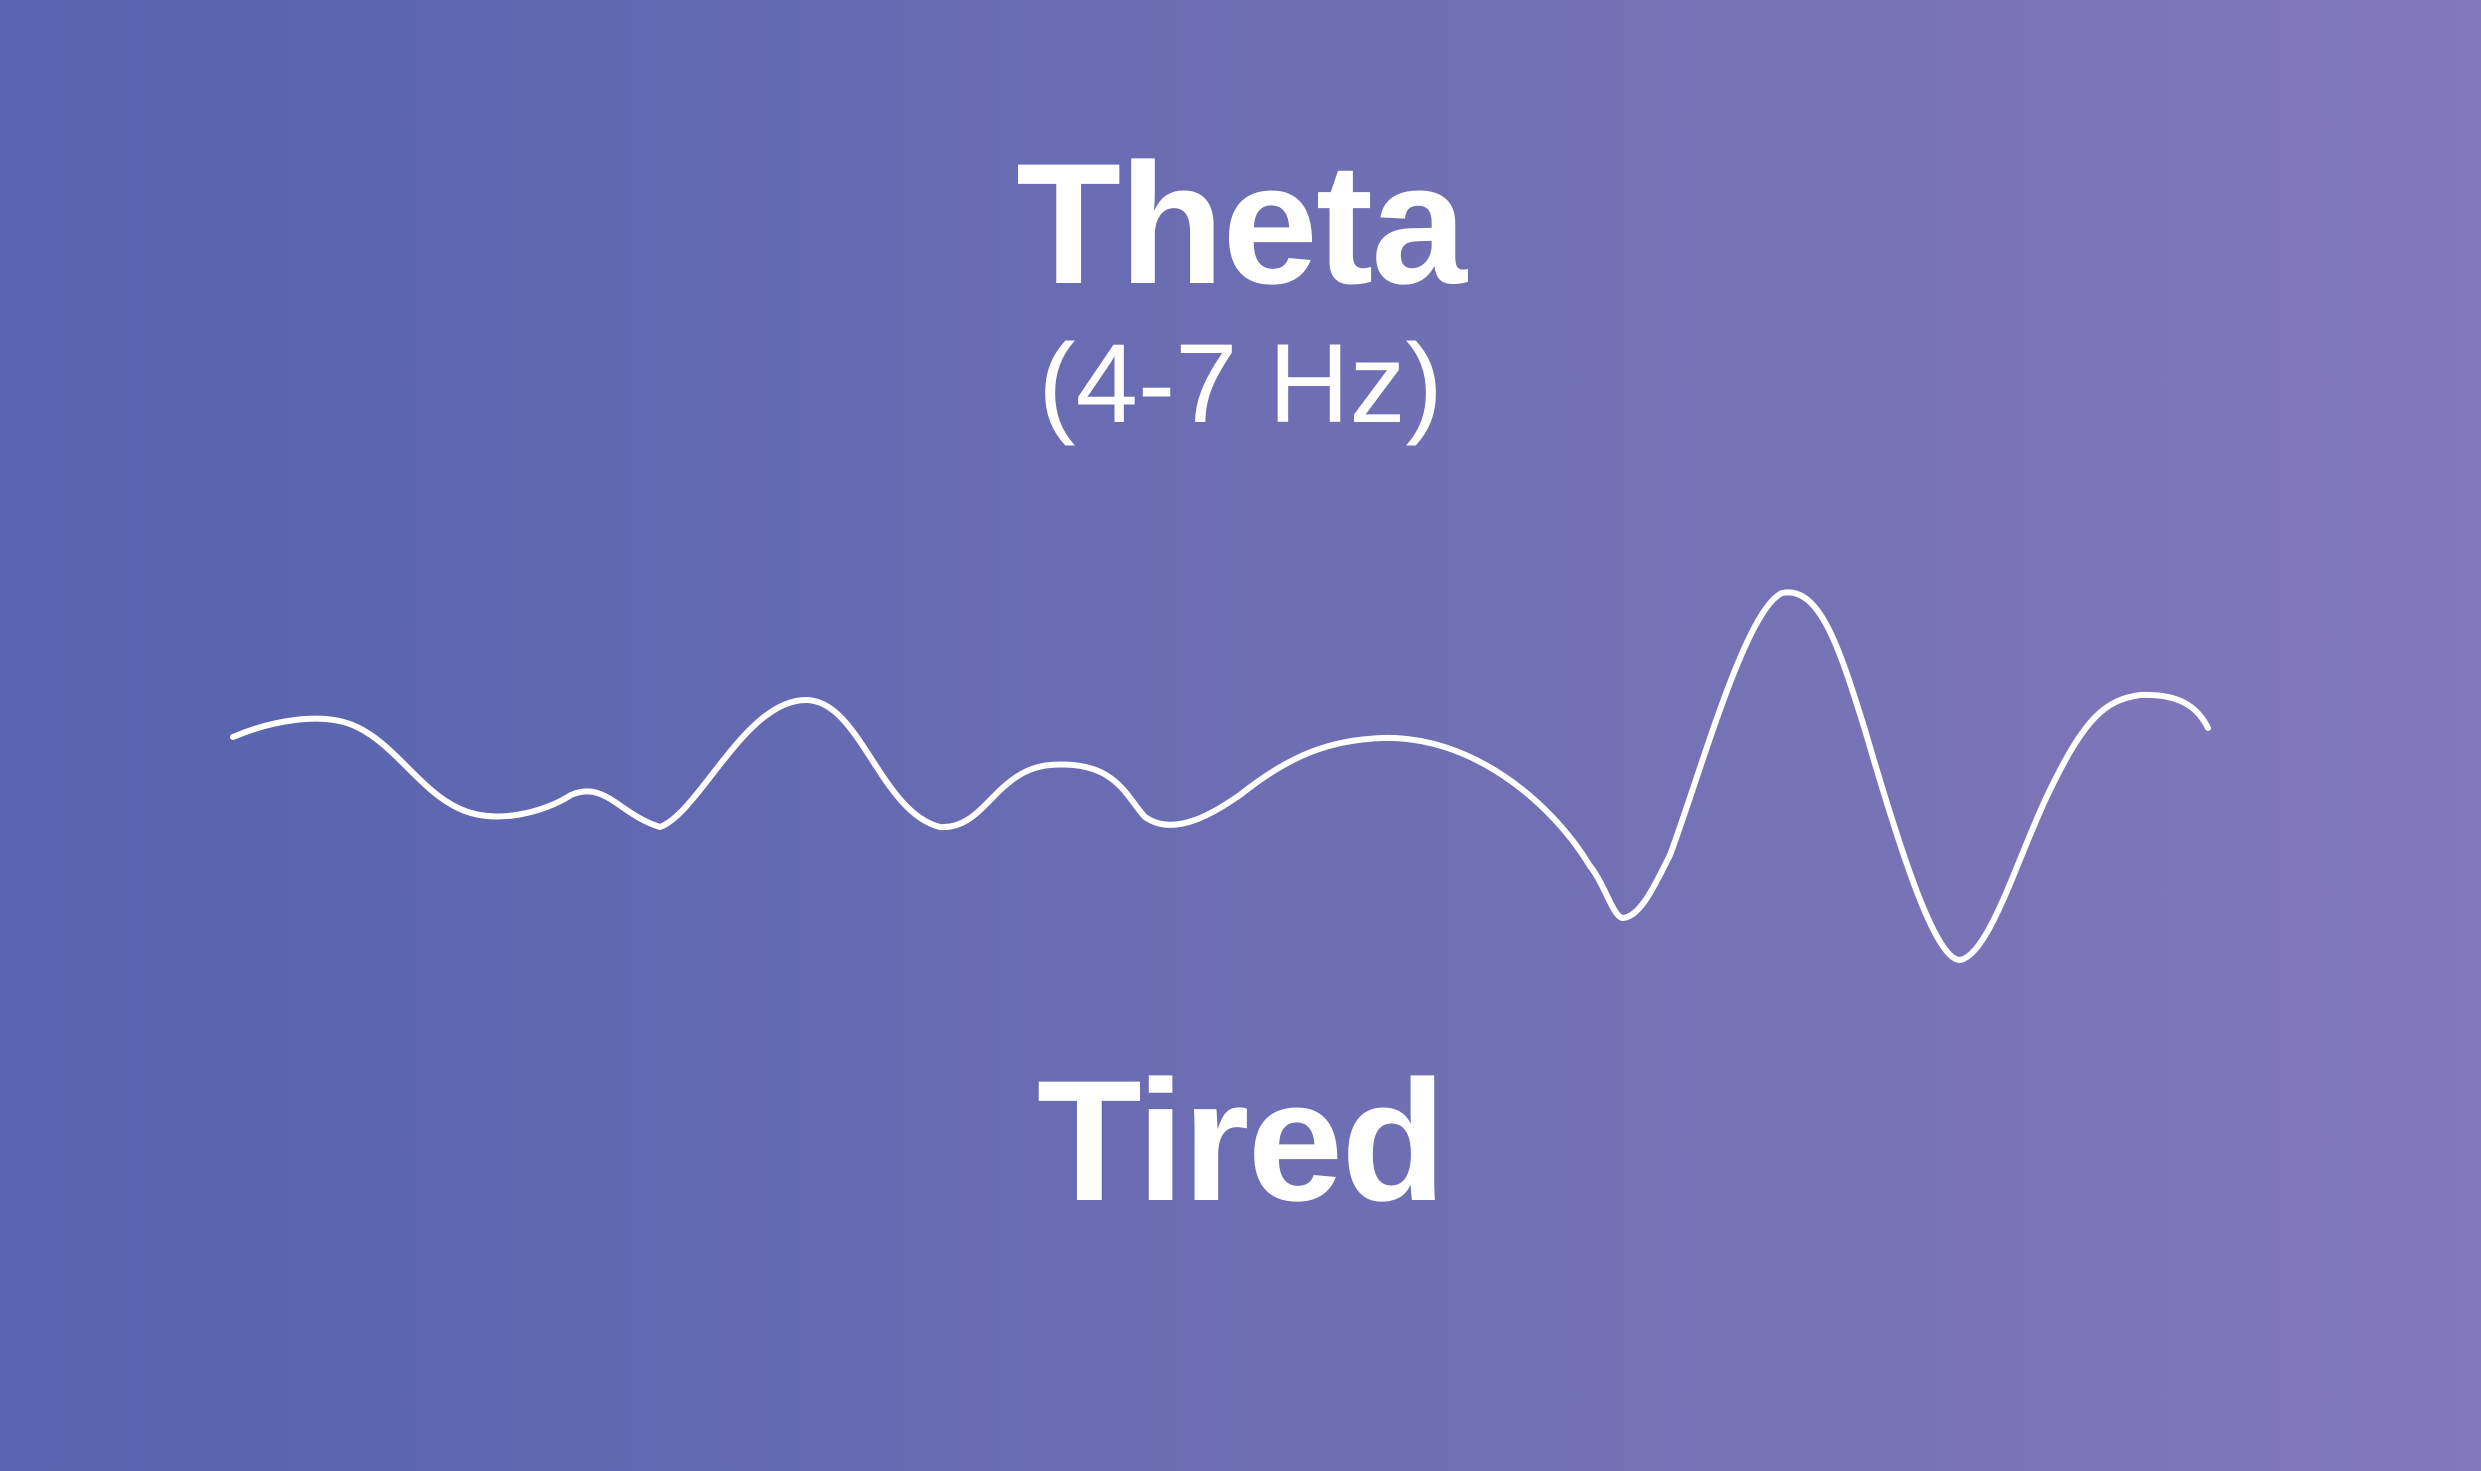 The height and width of the screenshot is (1471, 2481). What do you see at coordinates (1241, 224) in the screenshot?
I see `wave-name-title: Theta` at bounding box center [1241, 224].